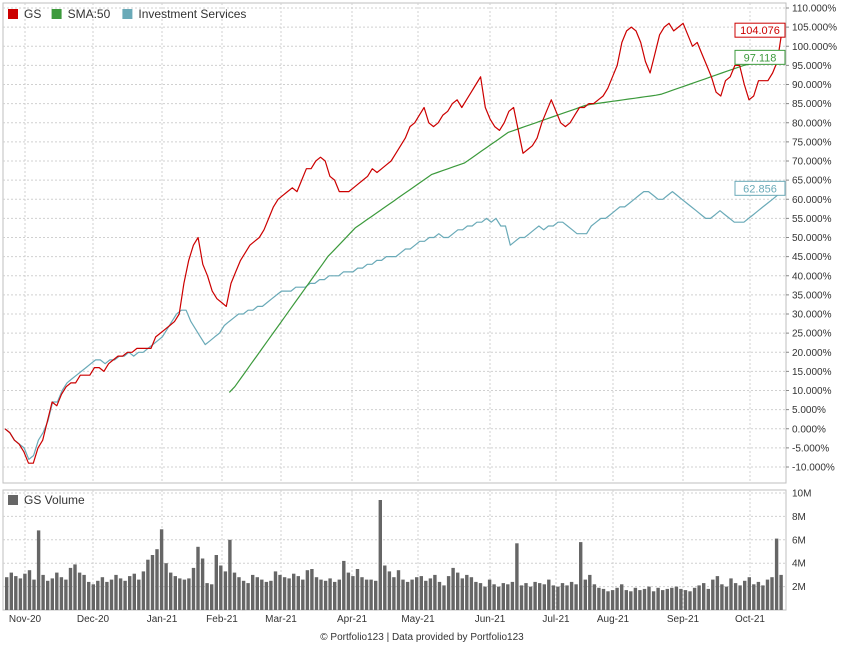  I want to click on x-tick-label: Jun-21, so click(490, 619).